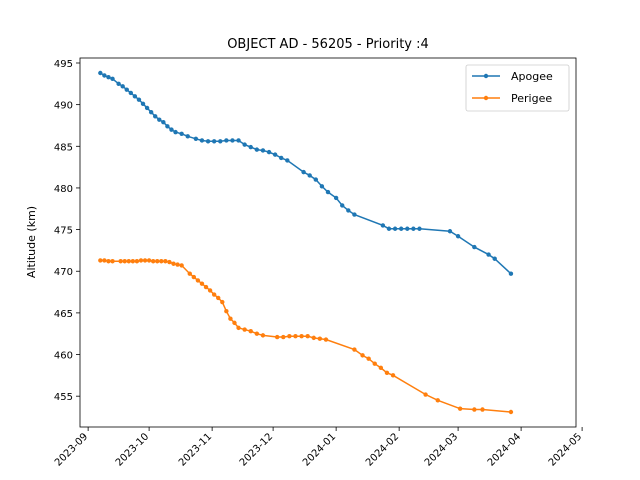 The height and width of the screenshot is (480, 640). I want to click on legend-perigee-marker, so click(486, 98).